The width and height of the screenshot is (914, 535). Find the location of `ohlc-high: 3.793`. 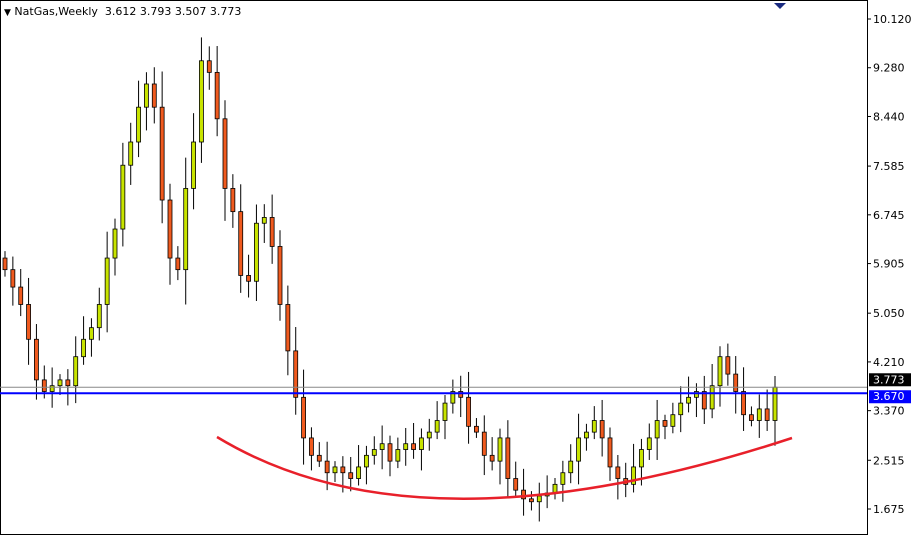

ohlc-high: 3.793 is located at coordinates (155, 11).